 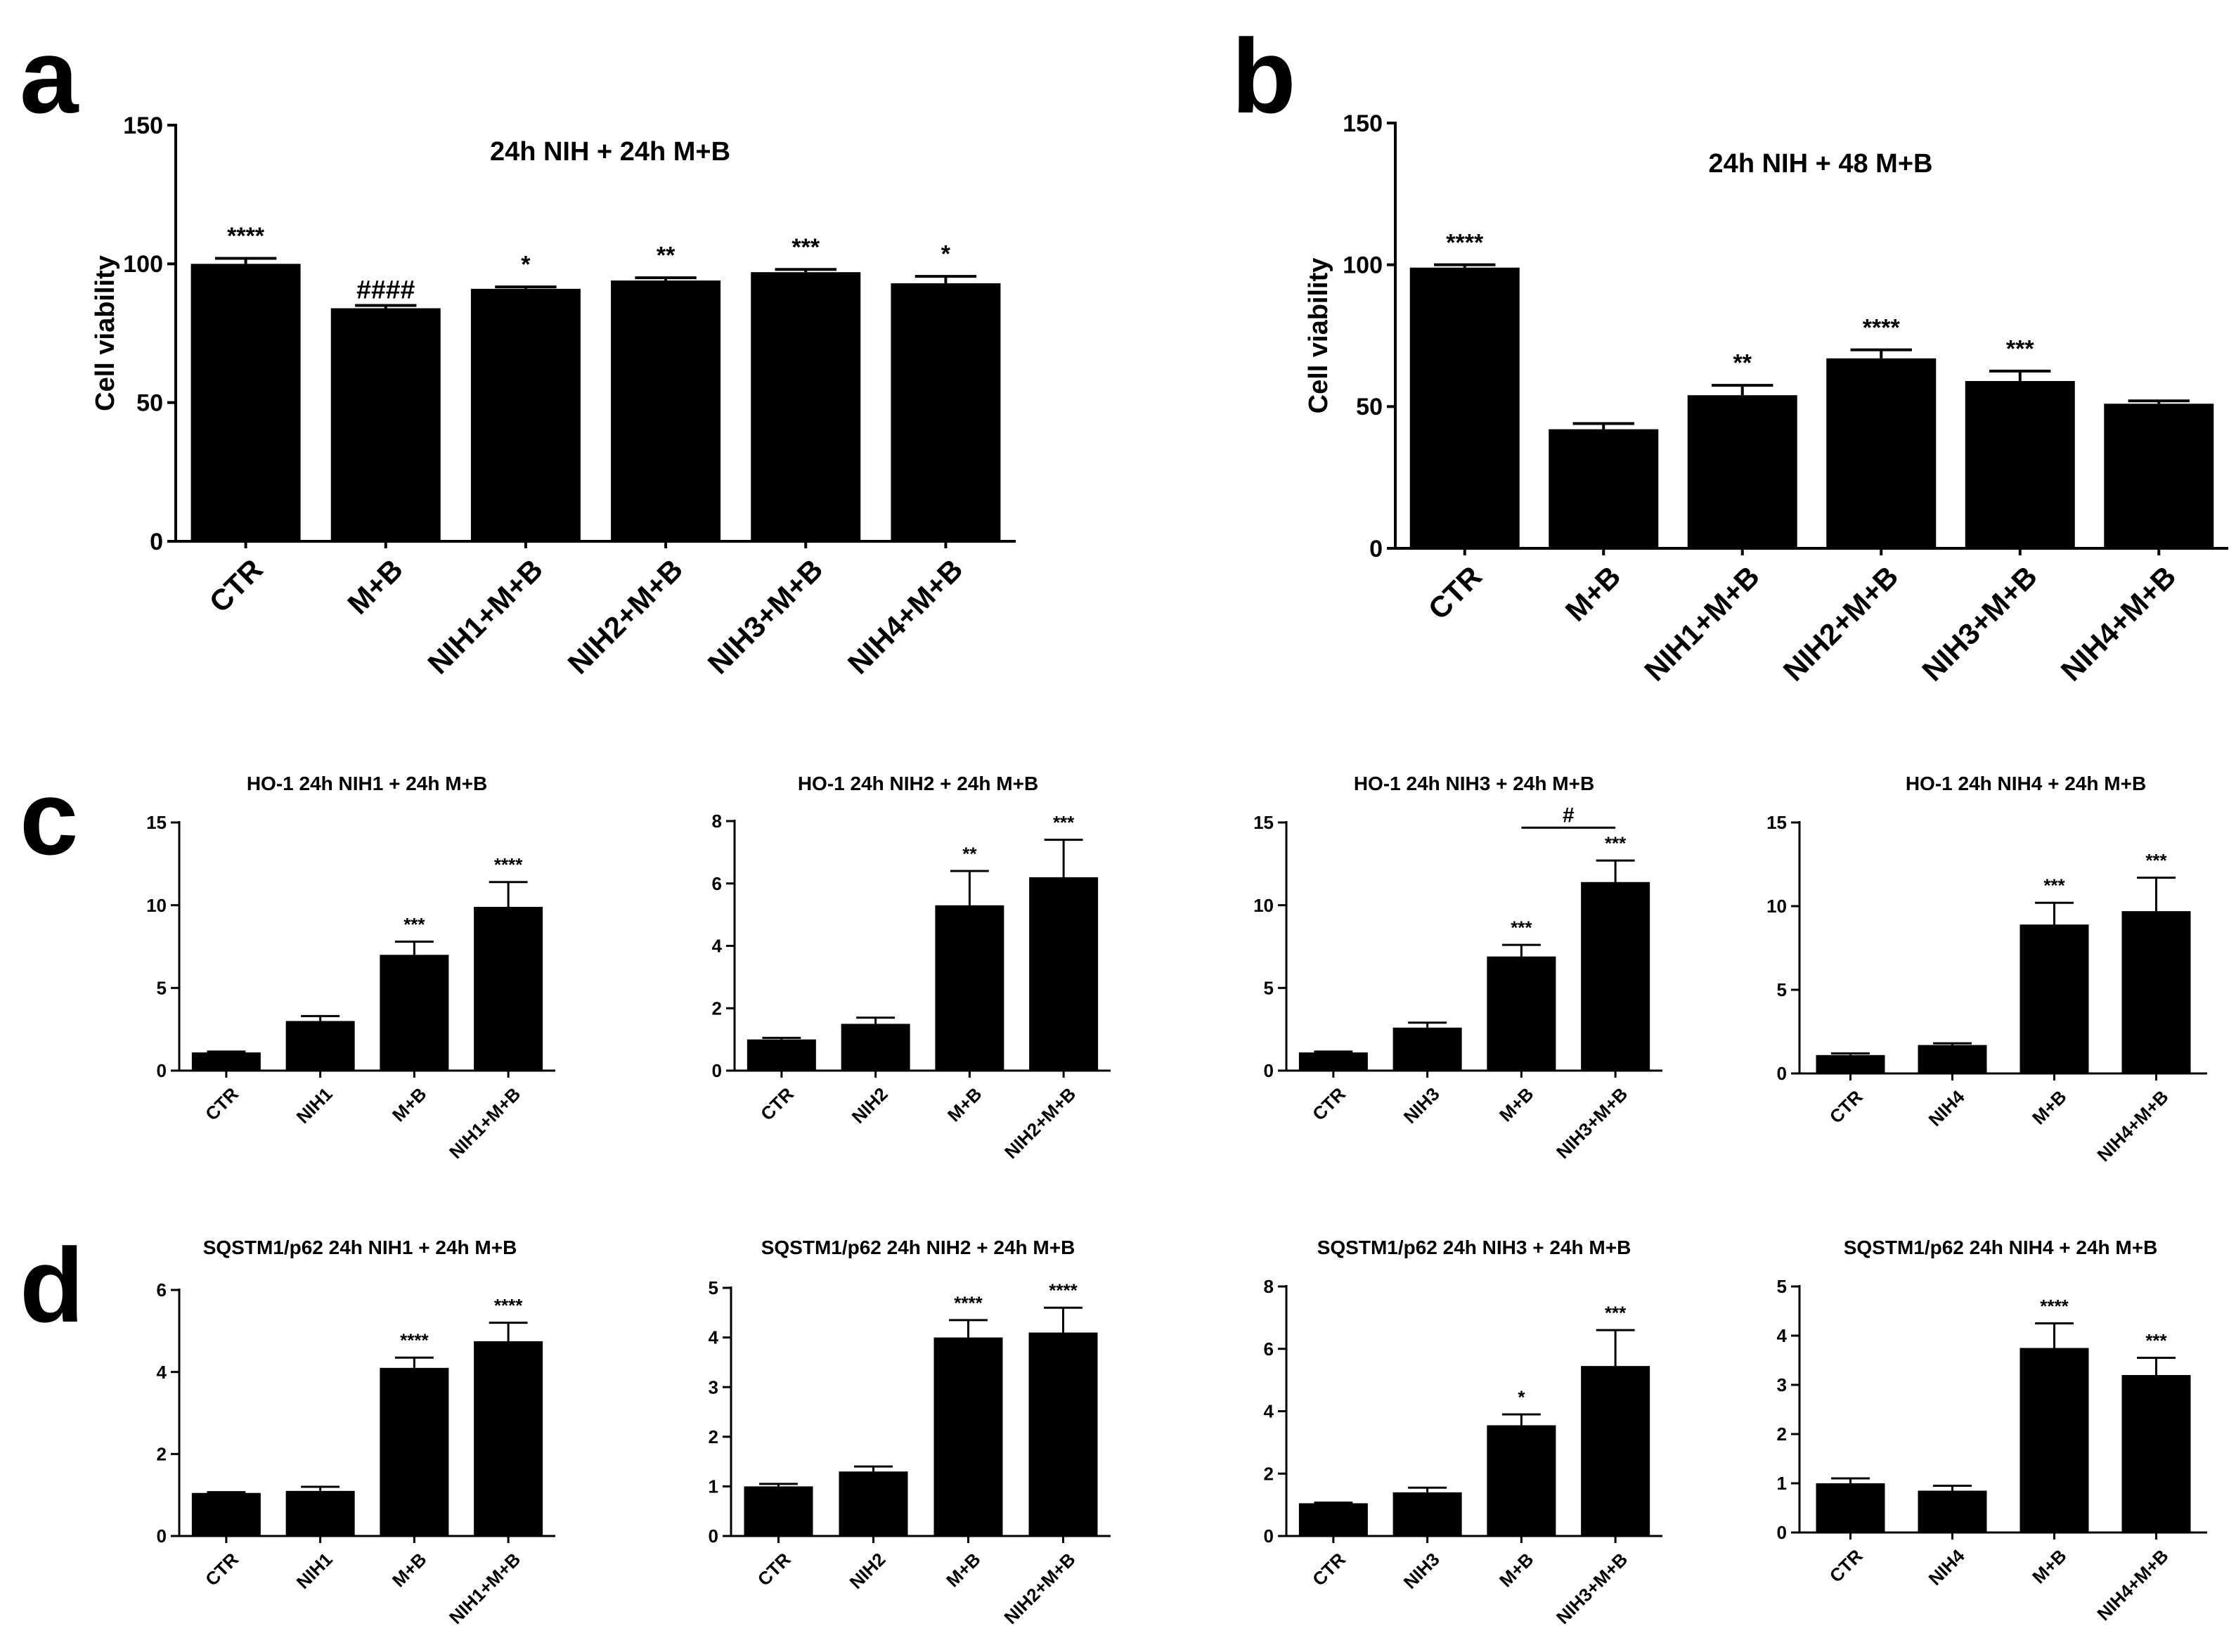 I want to click on category-label: NIH4+M+B, so click(x=2119, y=624).